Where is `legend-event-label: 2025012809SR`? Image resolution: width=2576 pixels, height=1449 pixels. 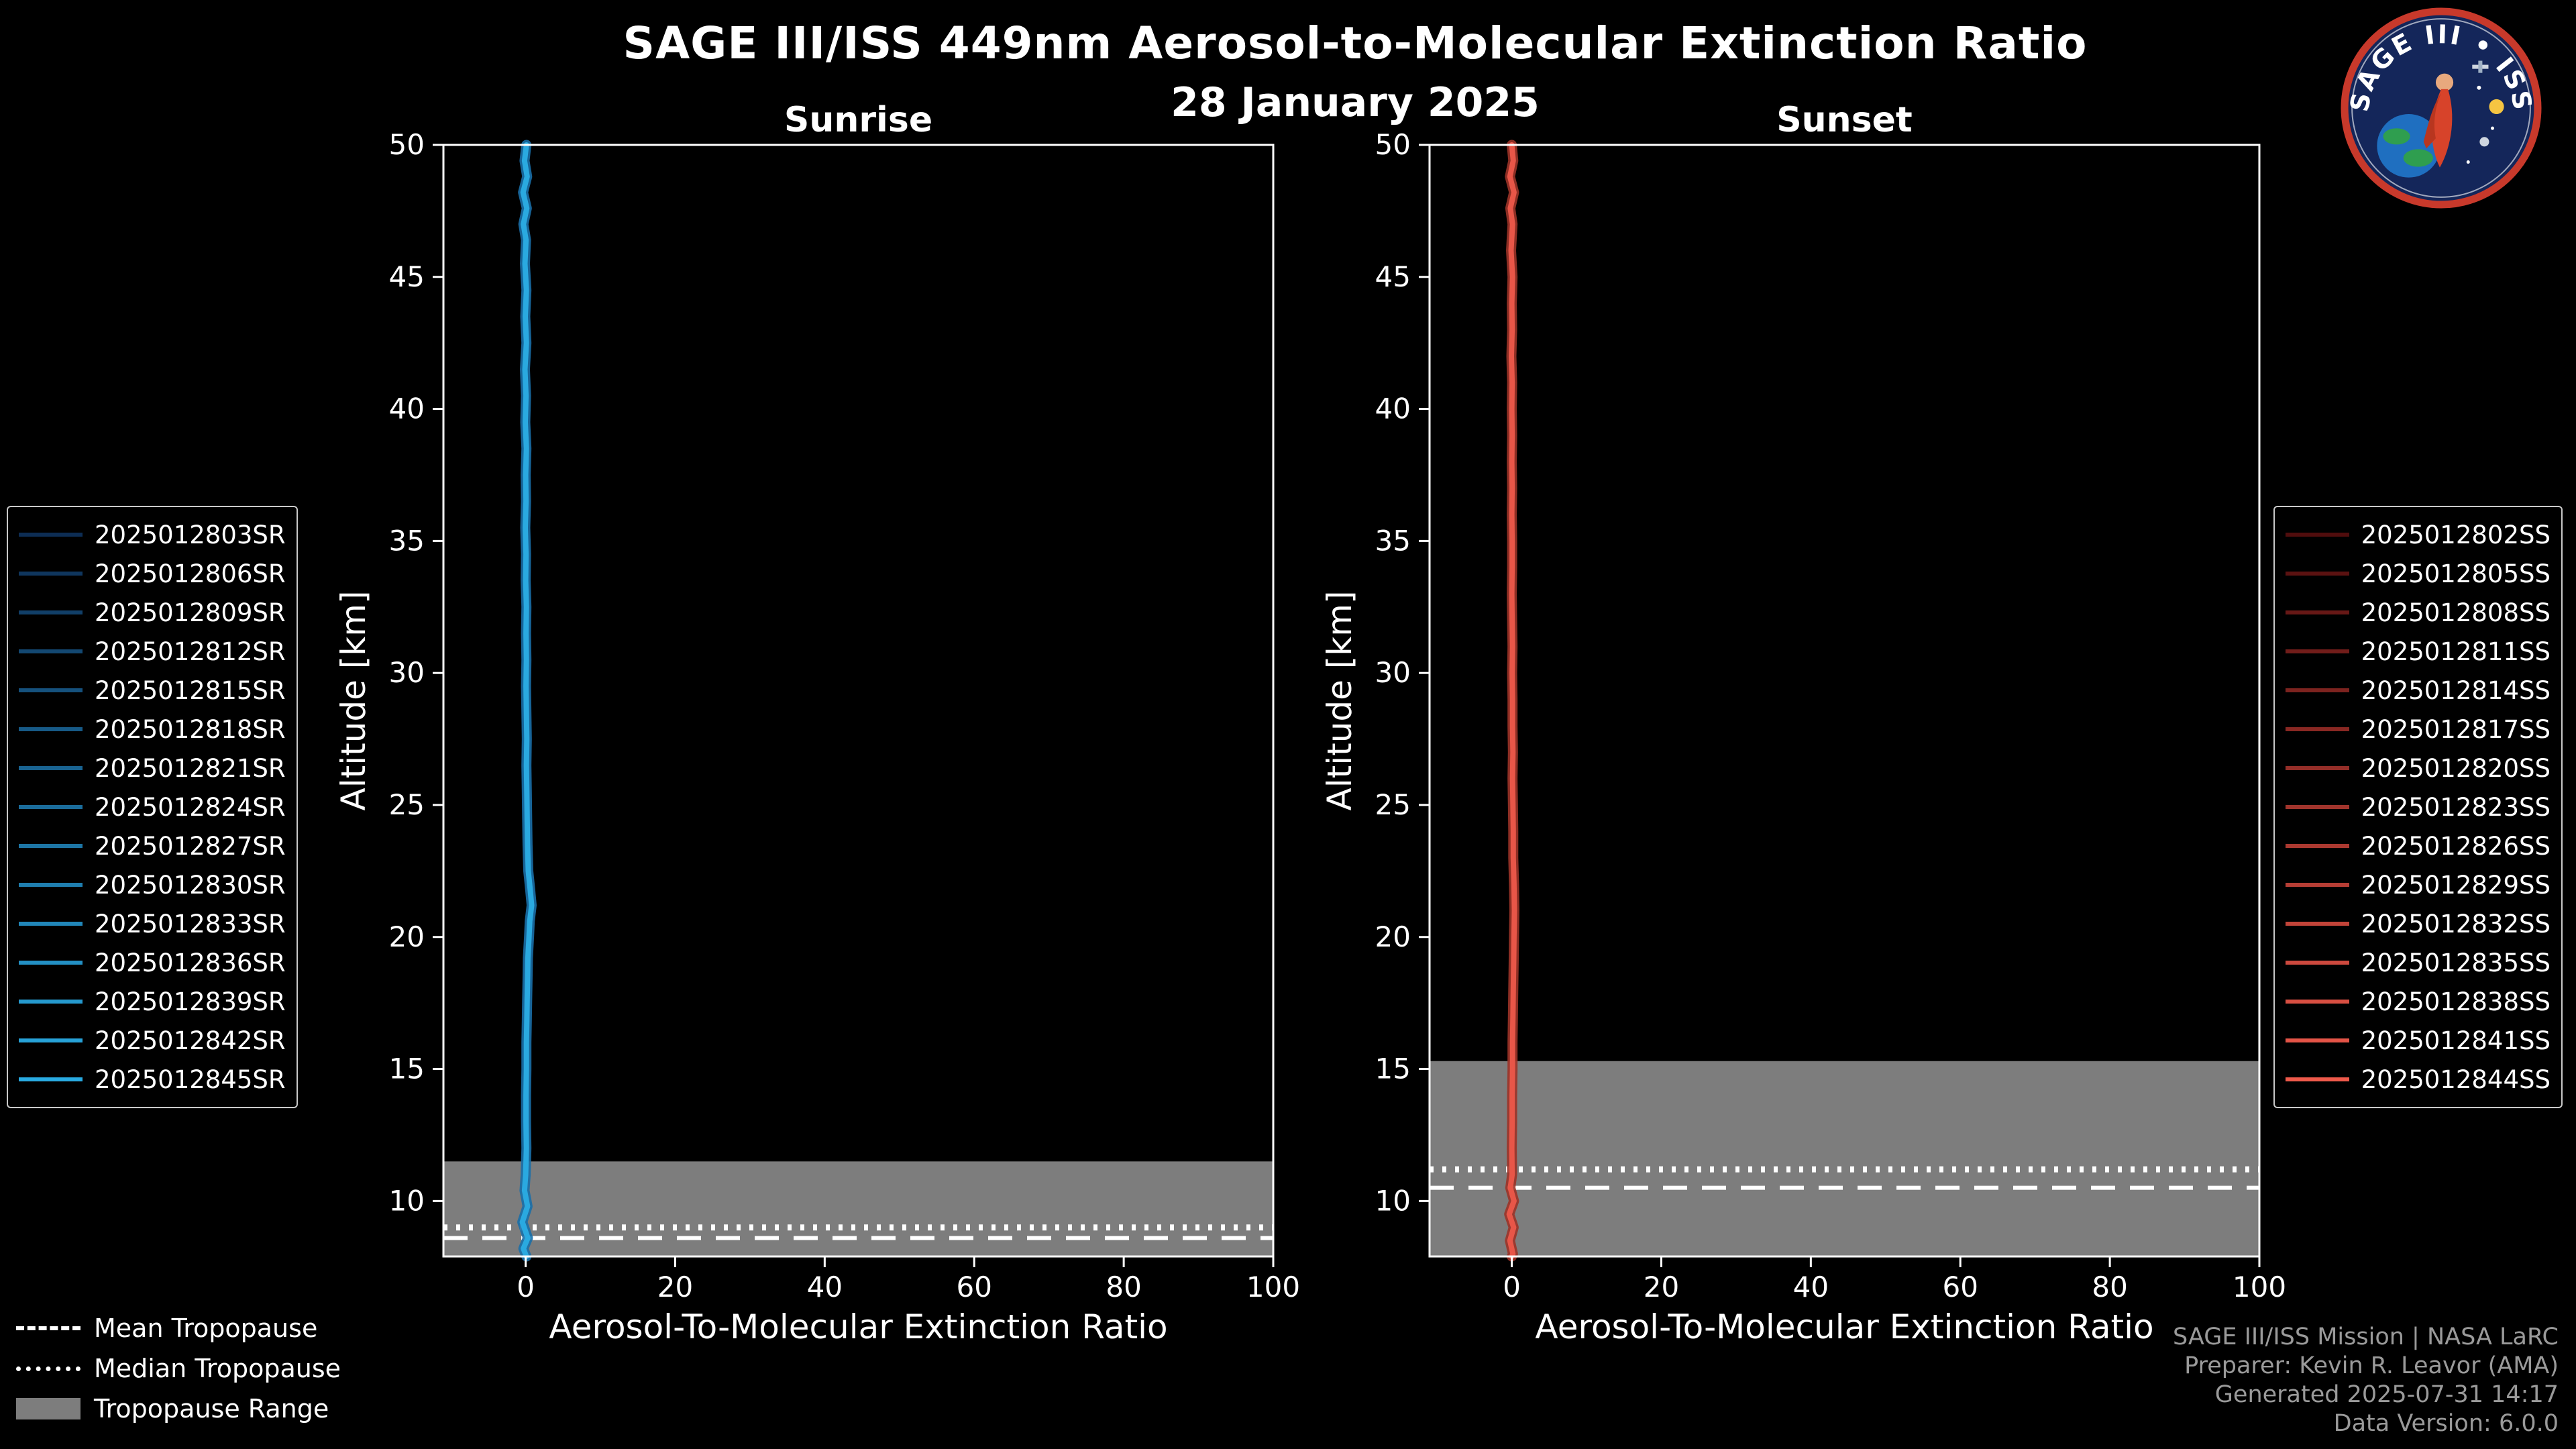 legend-event-label: 2025012809SR is located at coordinates (190, 612).